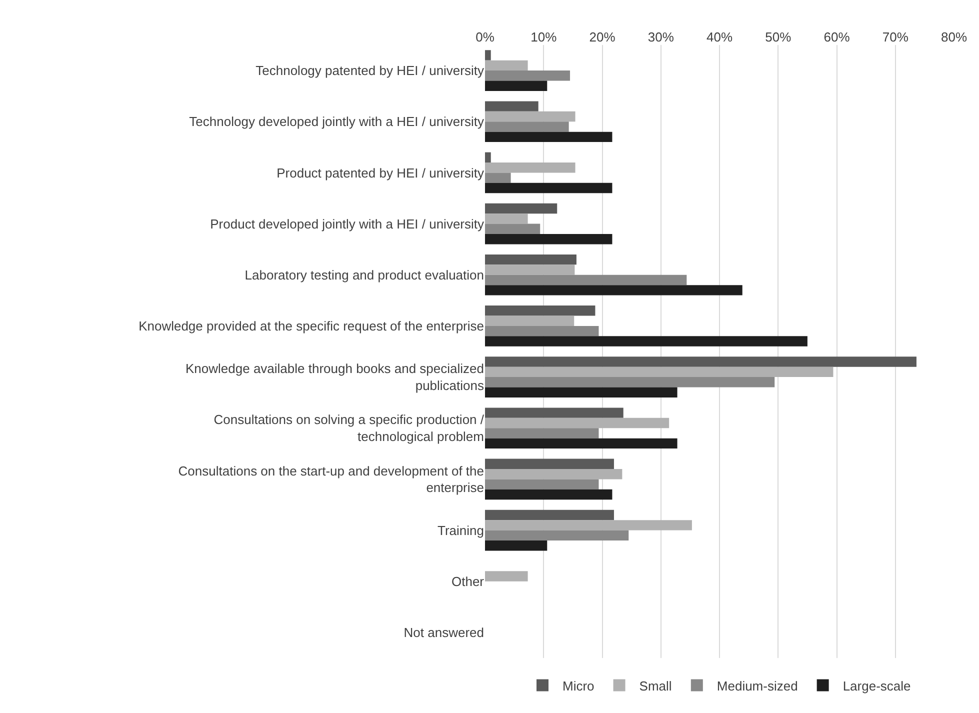 The height and width of the screenshot is (713, 979). Describe the element at coordinates (876, 686) in the screenshot. I see `legend-label: Large-scale` at that location.